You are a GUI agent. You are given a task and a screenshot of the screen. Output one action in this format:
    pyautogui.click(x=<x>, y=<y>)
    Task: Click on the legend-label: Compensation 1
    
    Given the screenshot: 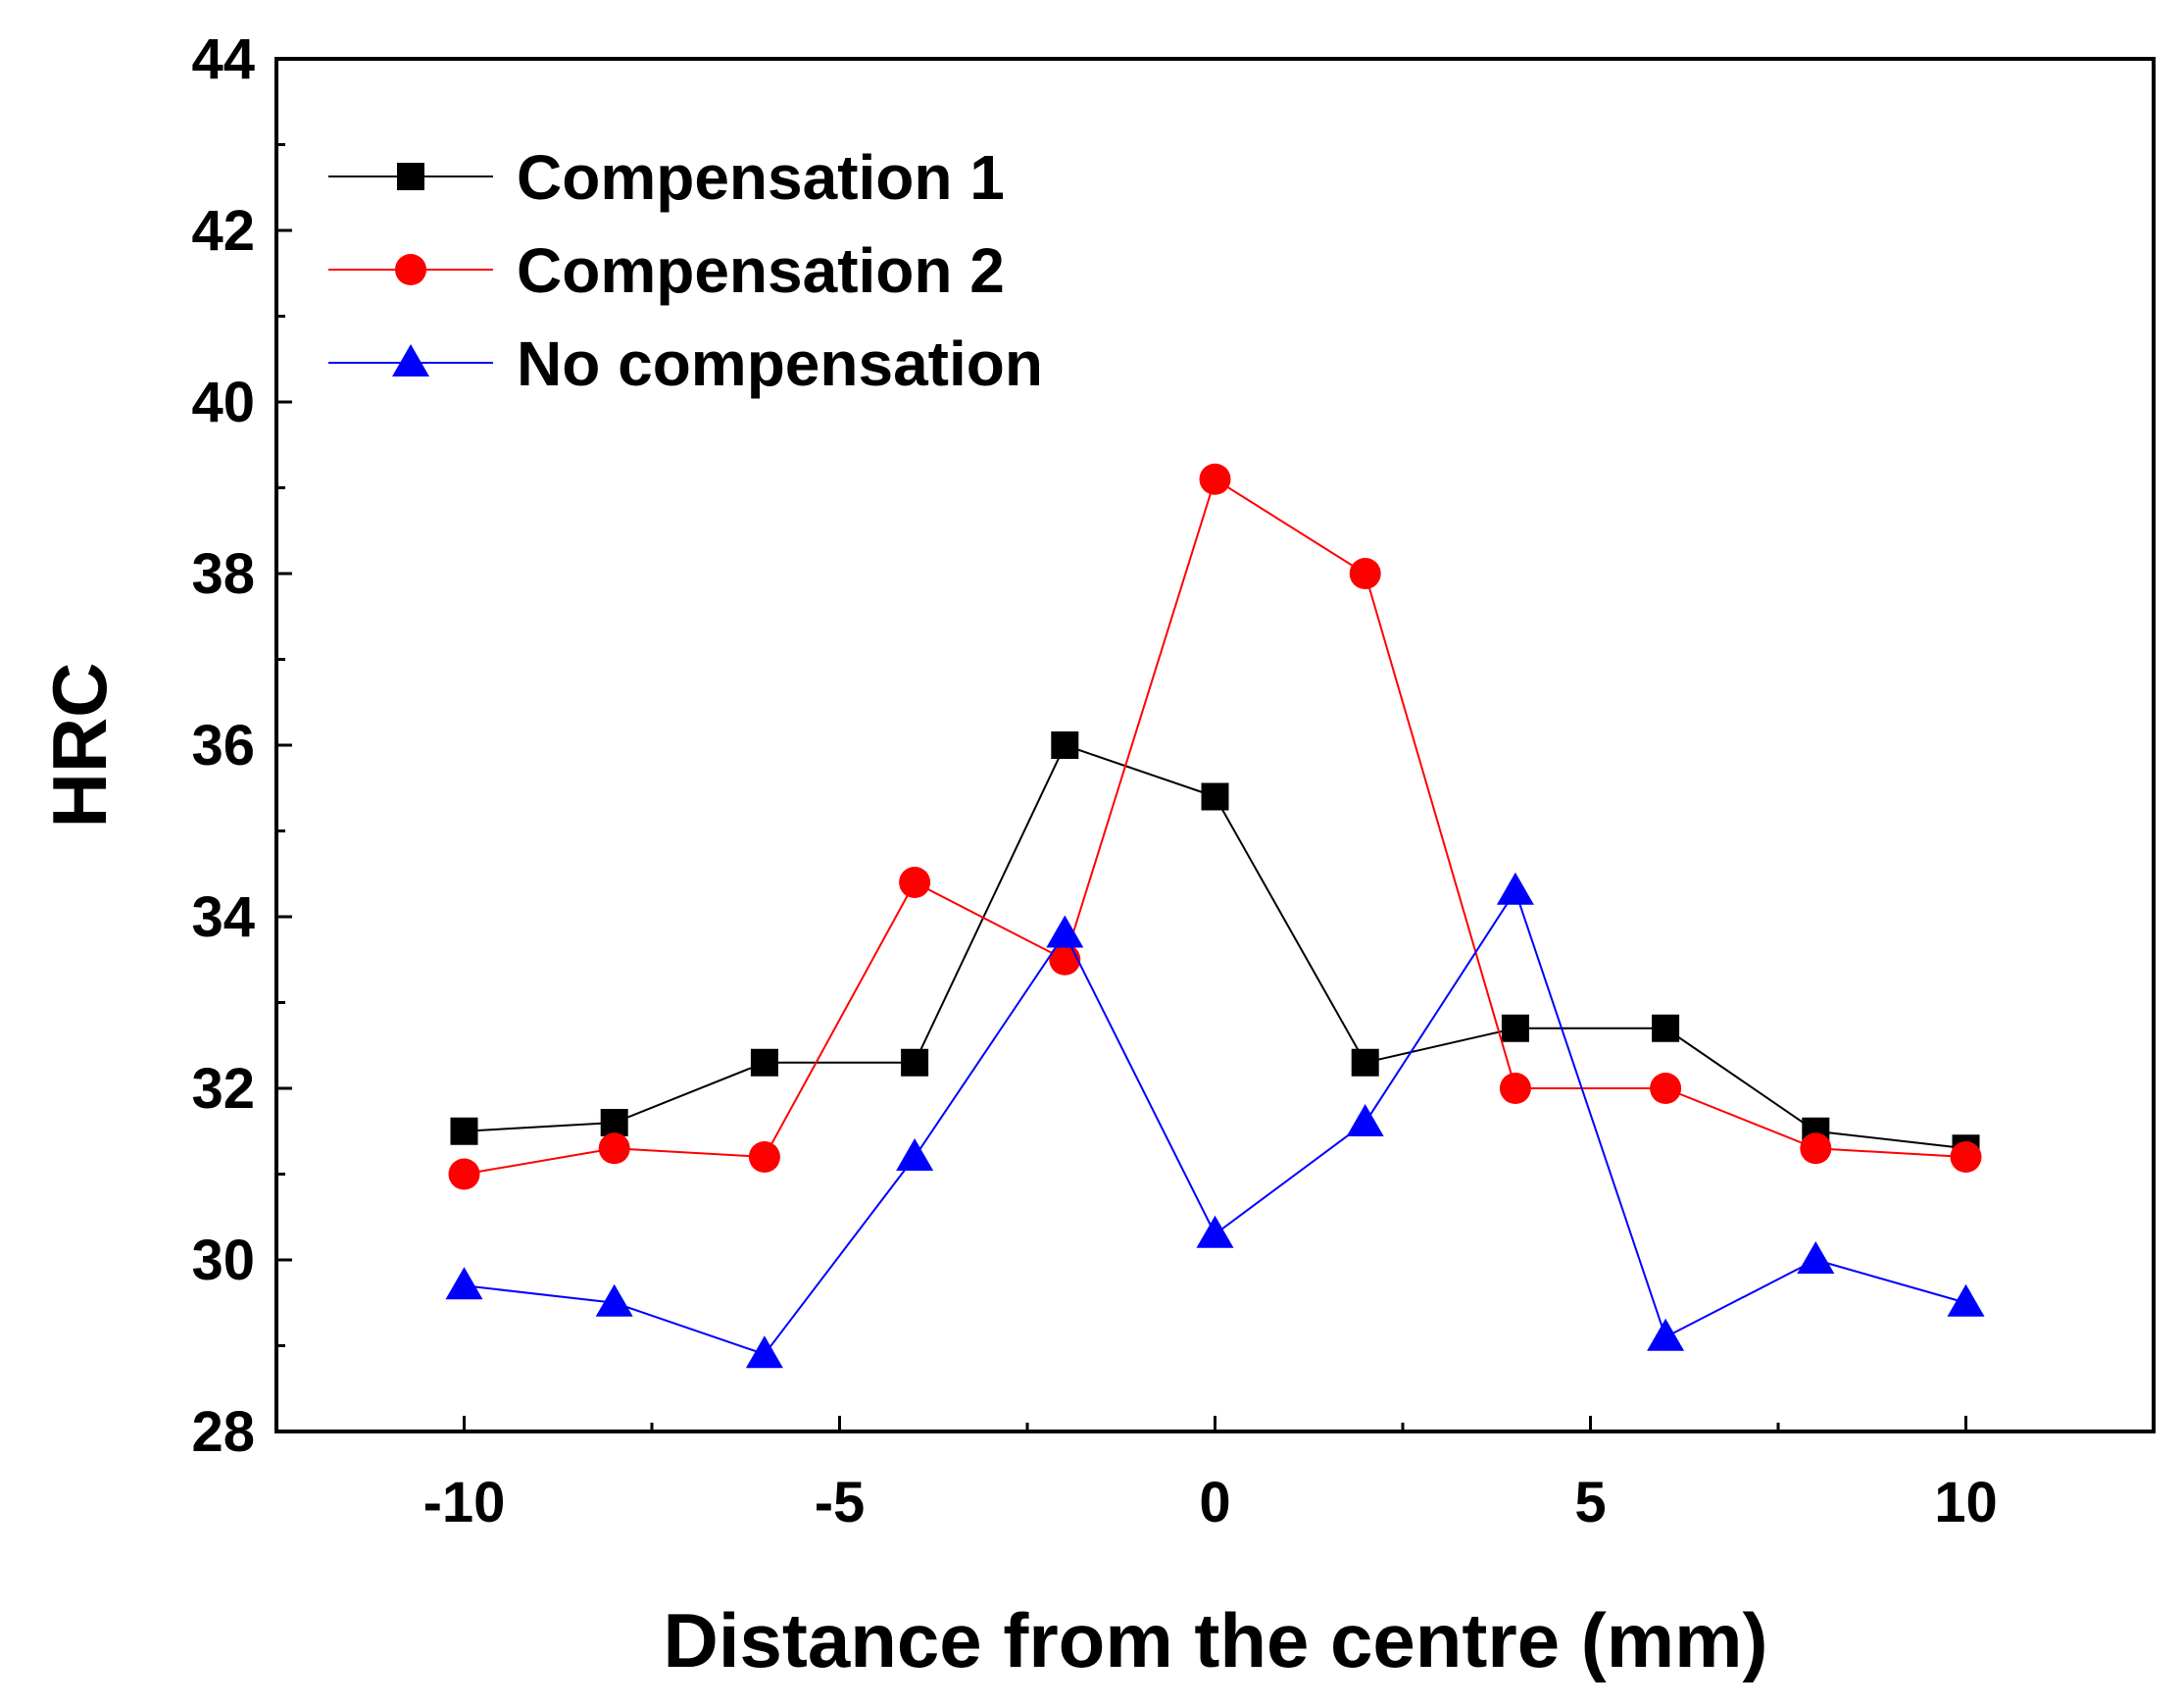 What is the action you would take?
    pyautogui.click(x=761, y=177)
    